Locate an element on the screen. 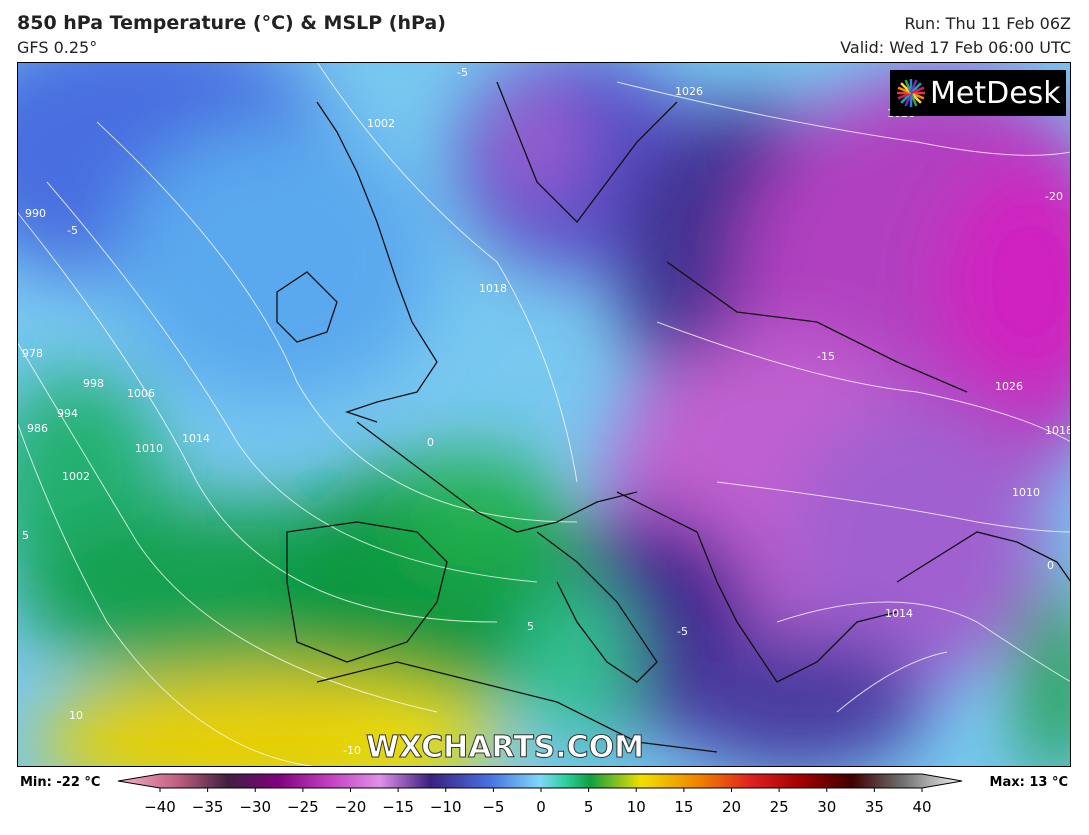 The width and height of the screenshot is (1089, 835). colorbar-tick-label: −5 is located at coordinates (493, 807).